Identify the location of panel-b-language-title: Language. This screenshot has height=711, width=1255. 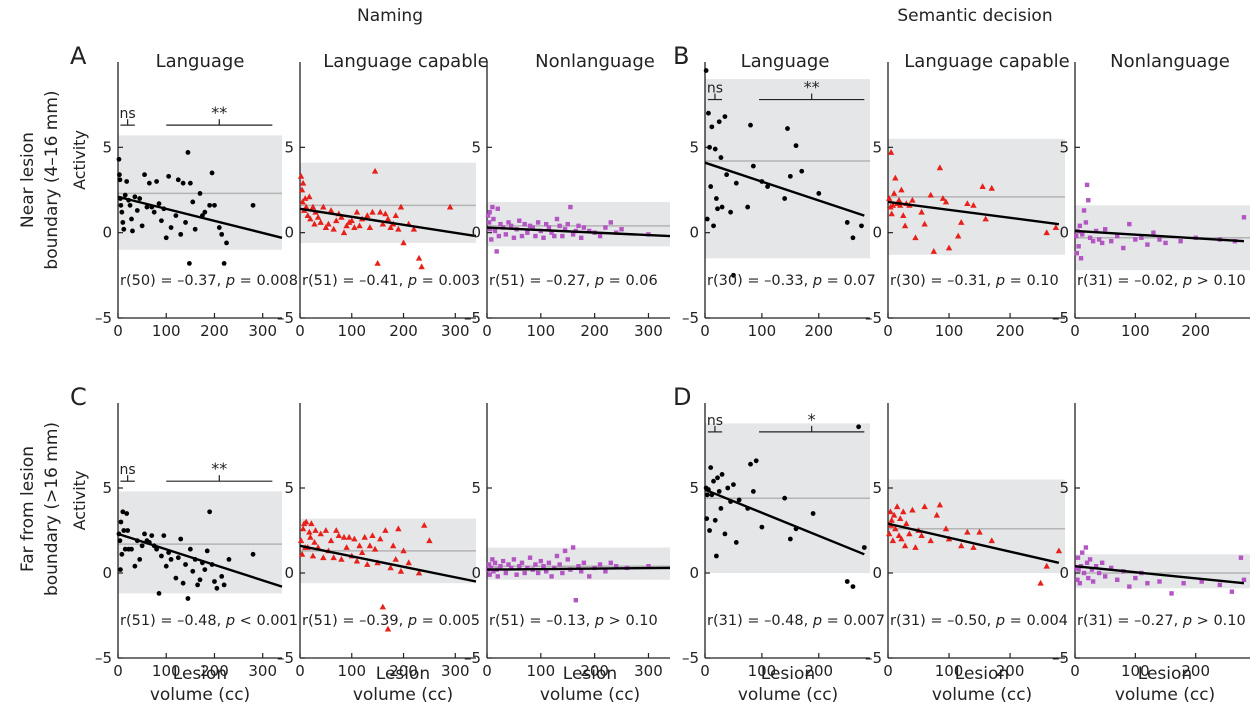
(785, 61).